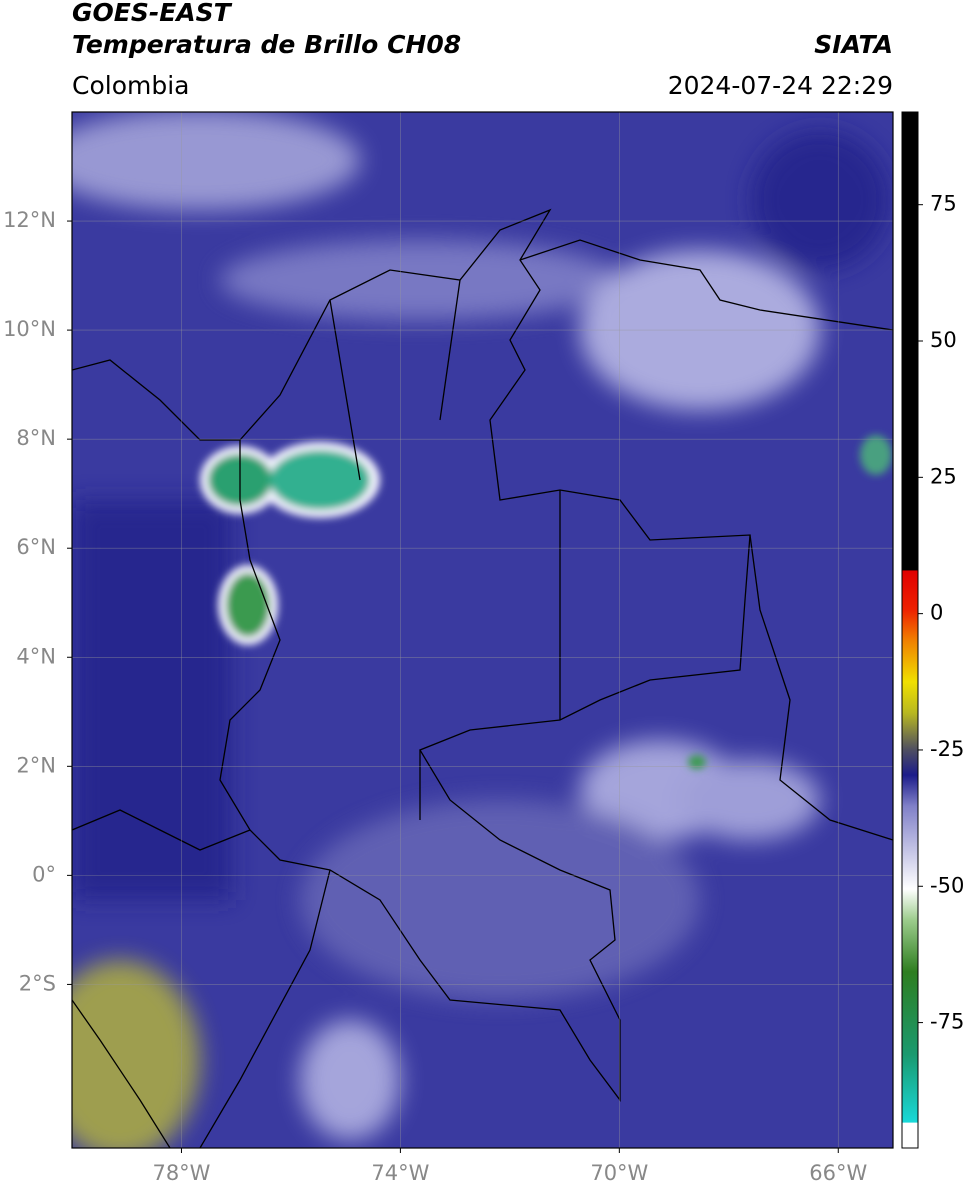 This screenshot has height=1194, width=966. I want to click on x-tick-label: 70°W, so click(619, 1173).